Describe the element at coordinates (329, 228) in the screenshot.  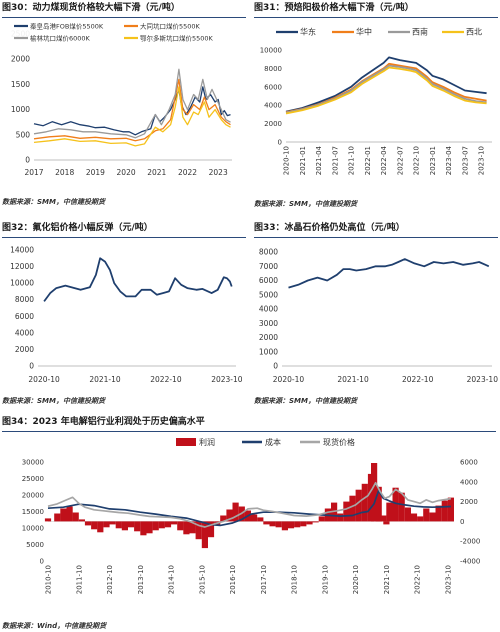
I see `figure-33-title: 图33：冰晶石价格仍处高位（元/吨）` at that location.